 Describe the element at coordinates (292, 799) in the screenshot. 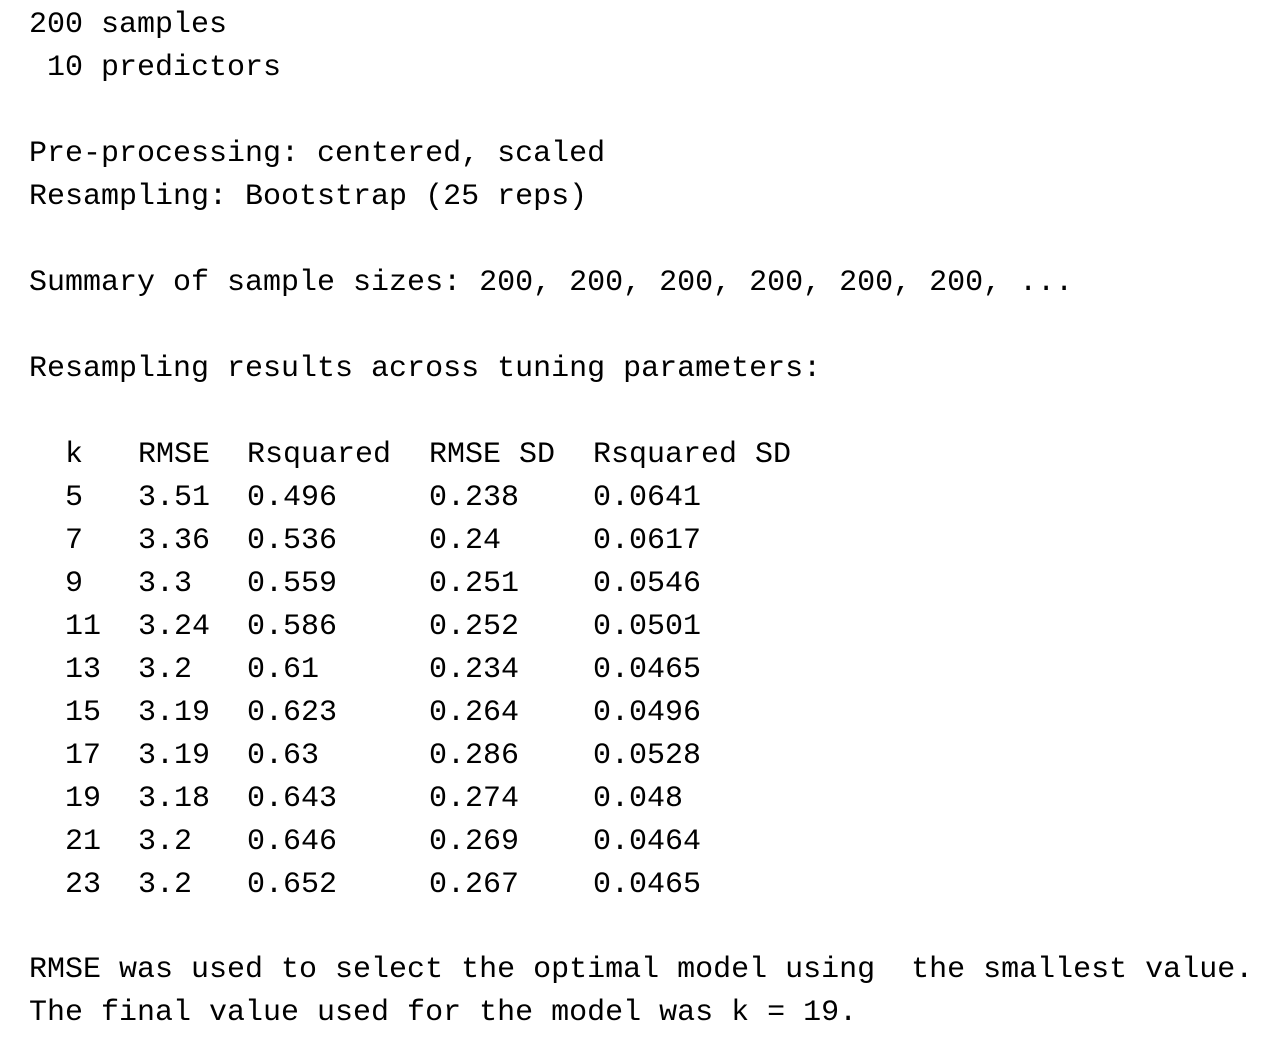

I see `cell-rsquared: 0.643` at that location.